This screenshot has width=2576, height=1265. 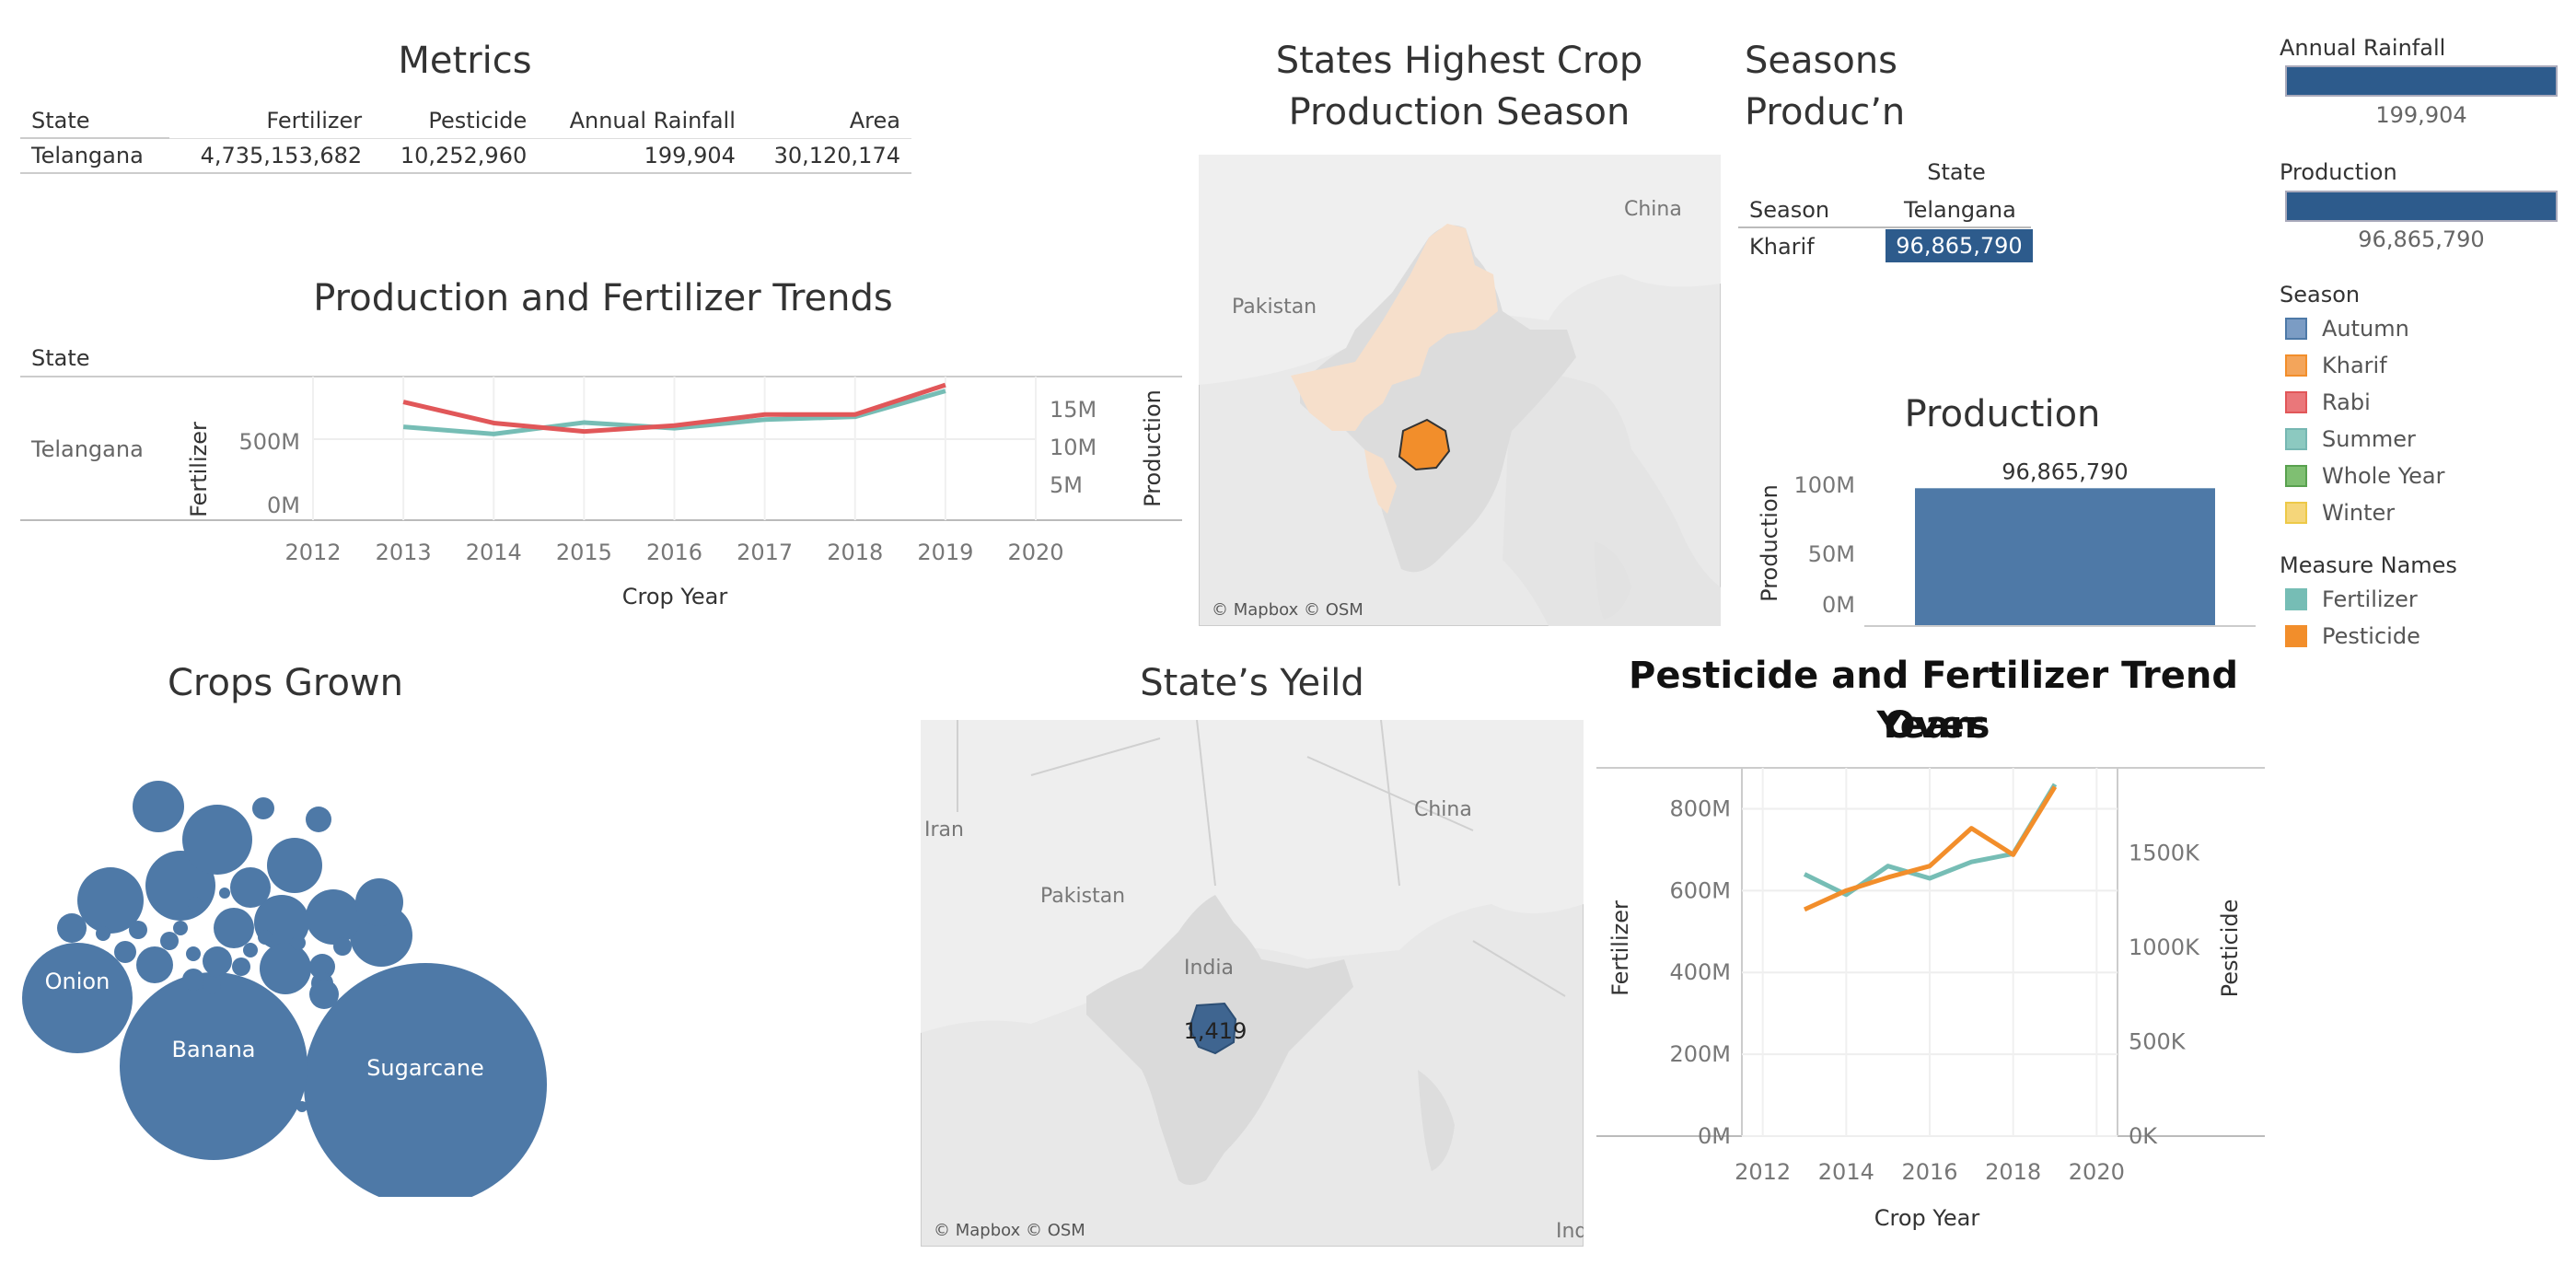 I want to click on trends-left-tick-0m: 0M, so click(x=283, y=505).